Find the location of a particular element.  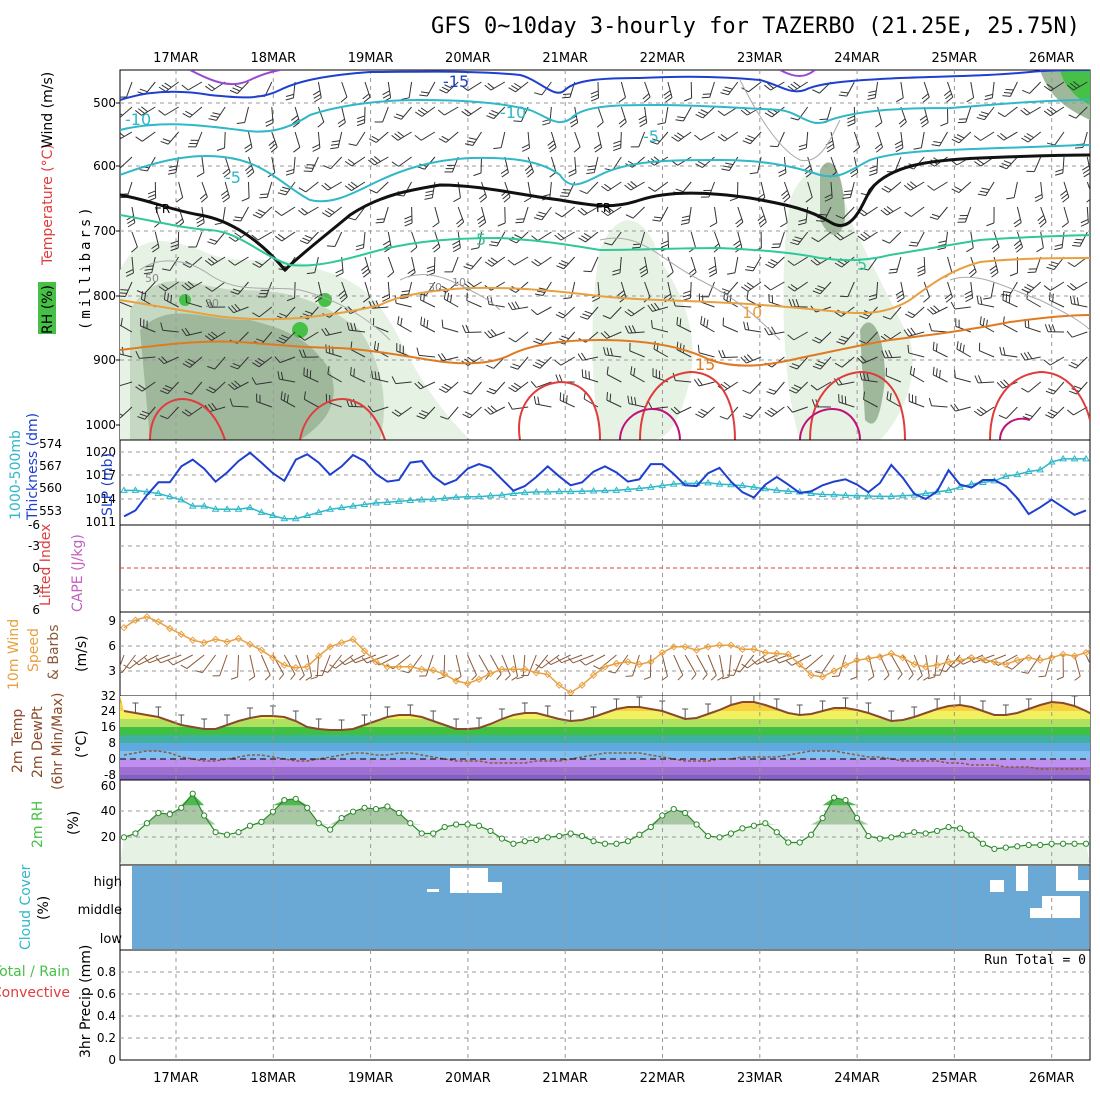

thickness-tick: 560 is located at coordinates (50, 488).